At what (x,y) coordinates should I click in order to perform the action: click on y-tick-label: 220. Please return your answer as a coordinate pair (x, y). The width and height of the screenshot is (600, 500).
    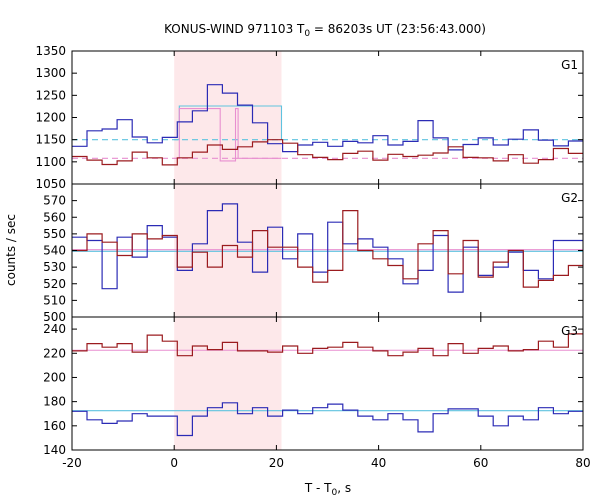
    Looking at the image, I should click on (54, 353).